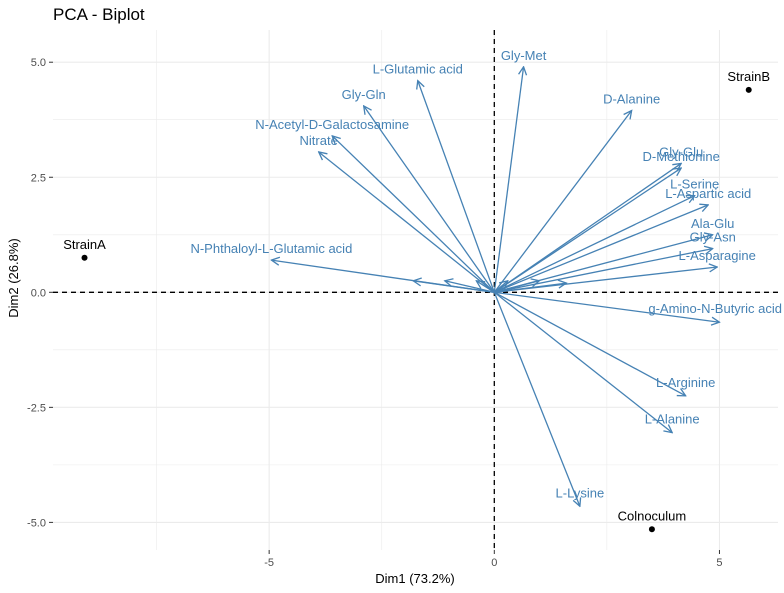 This screenshot has height=593, width=784. Describe the element at coordinates (685, 382) in the screenshot. I see `variable-label: L-Arginine` at that location.